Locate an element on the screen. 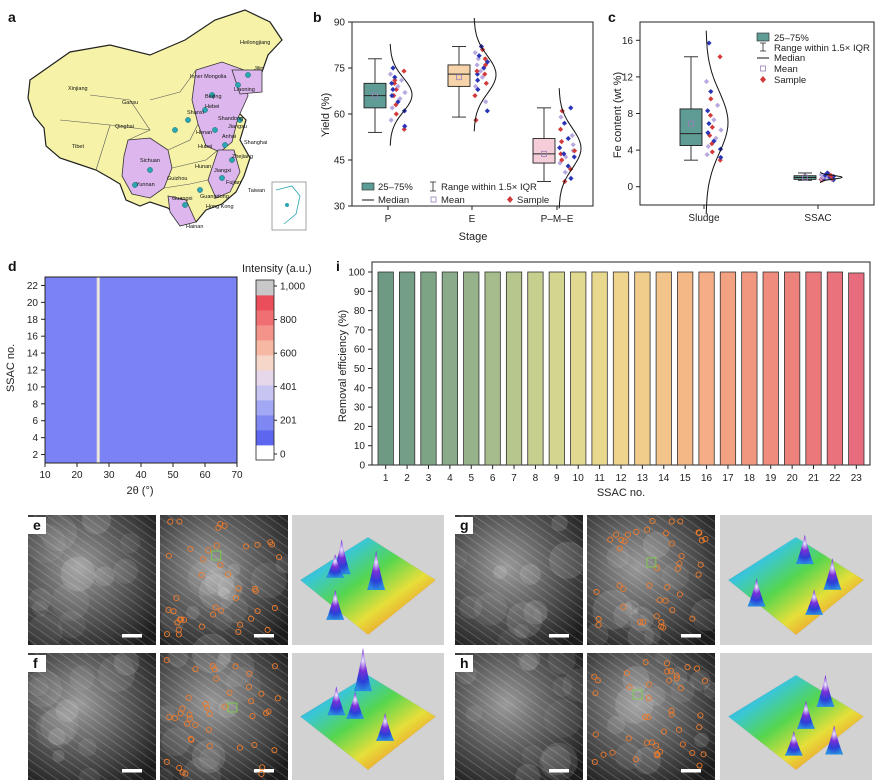  plot-frame is located at coordinates (472, 114).